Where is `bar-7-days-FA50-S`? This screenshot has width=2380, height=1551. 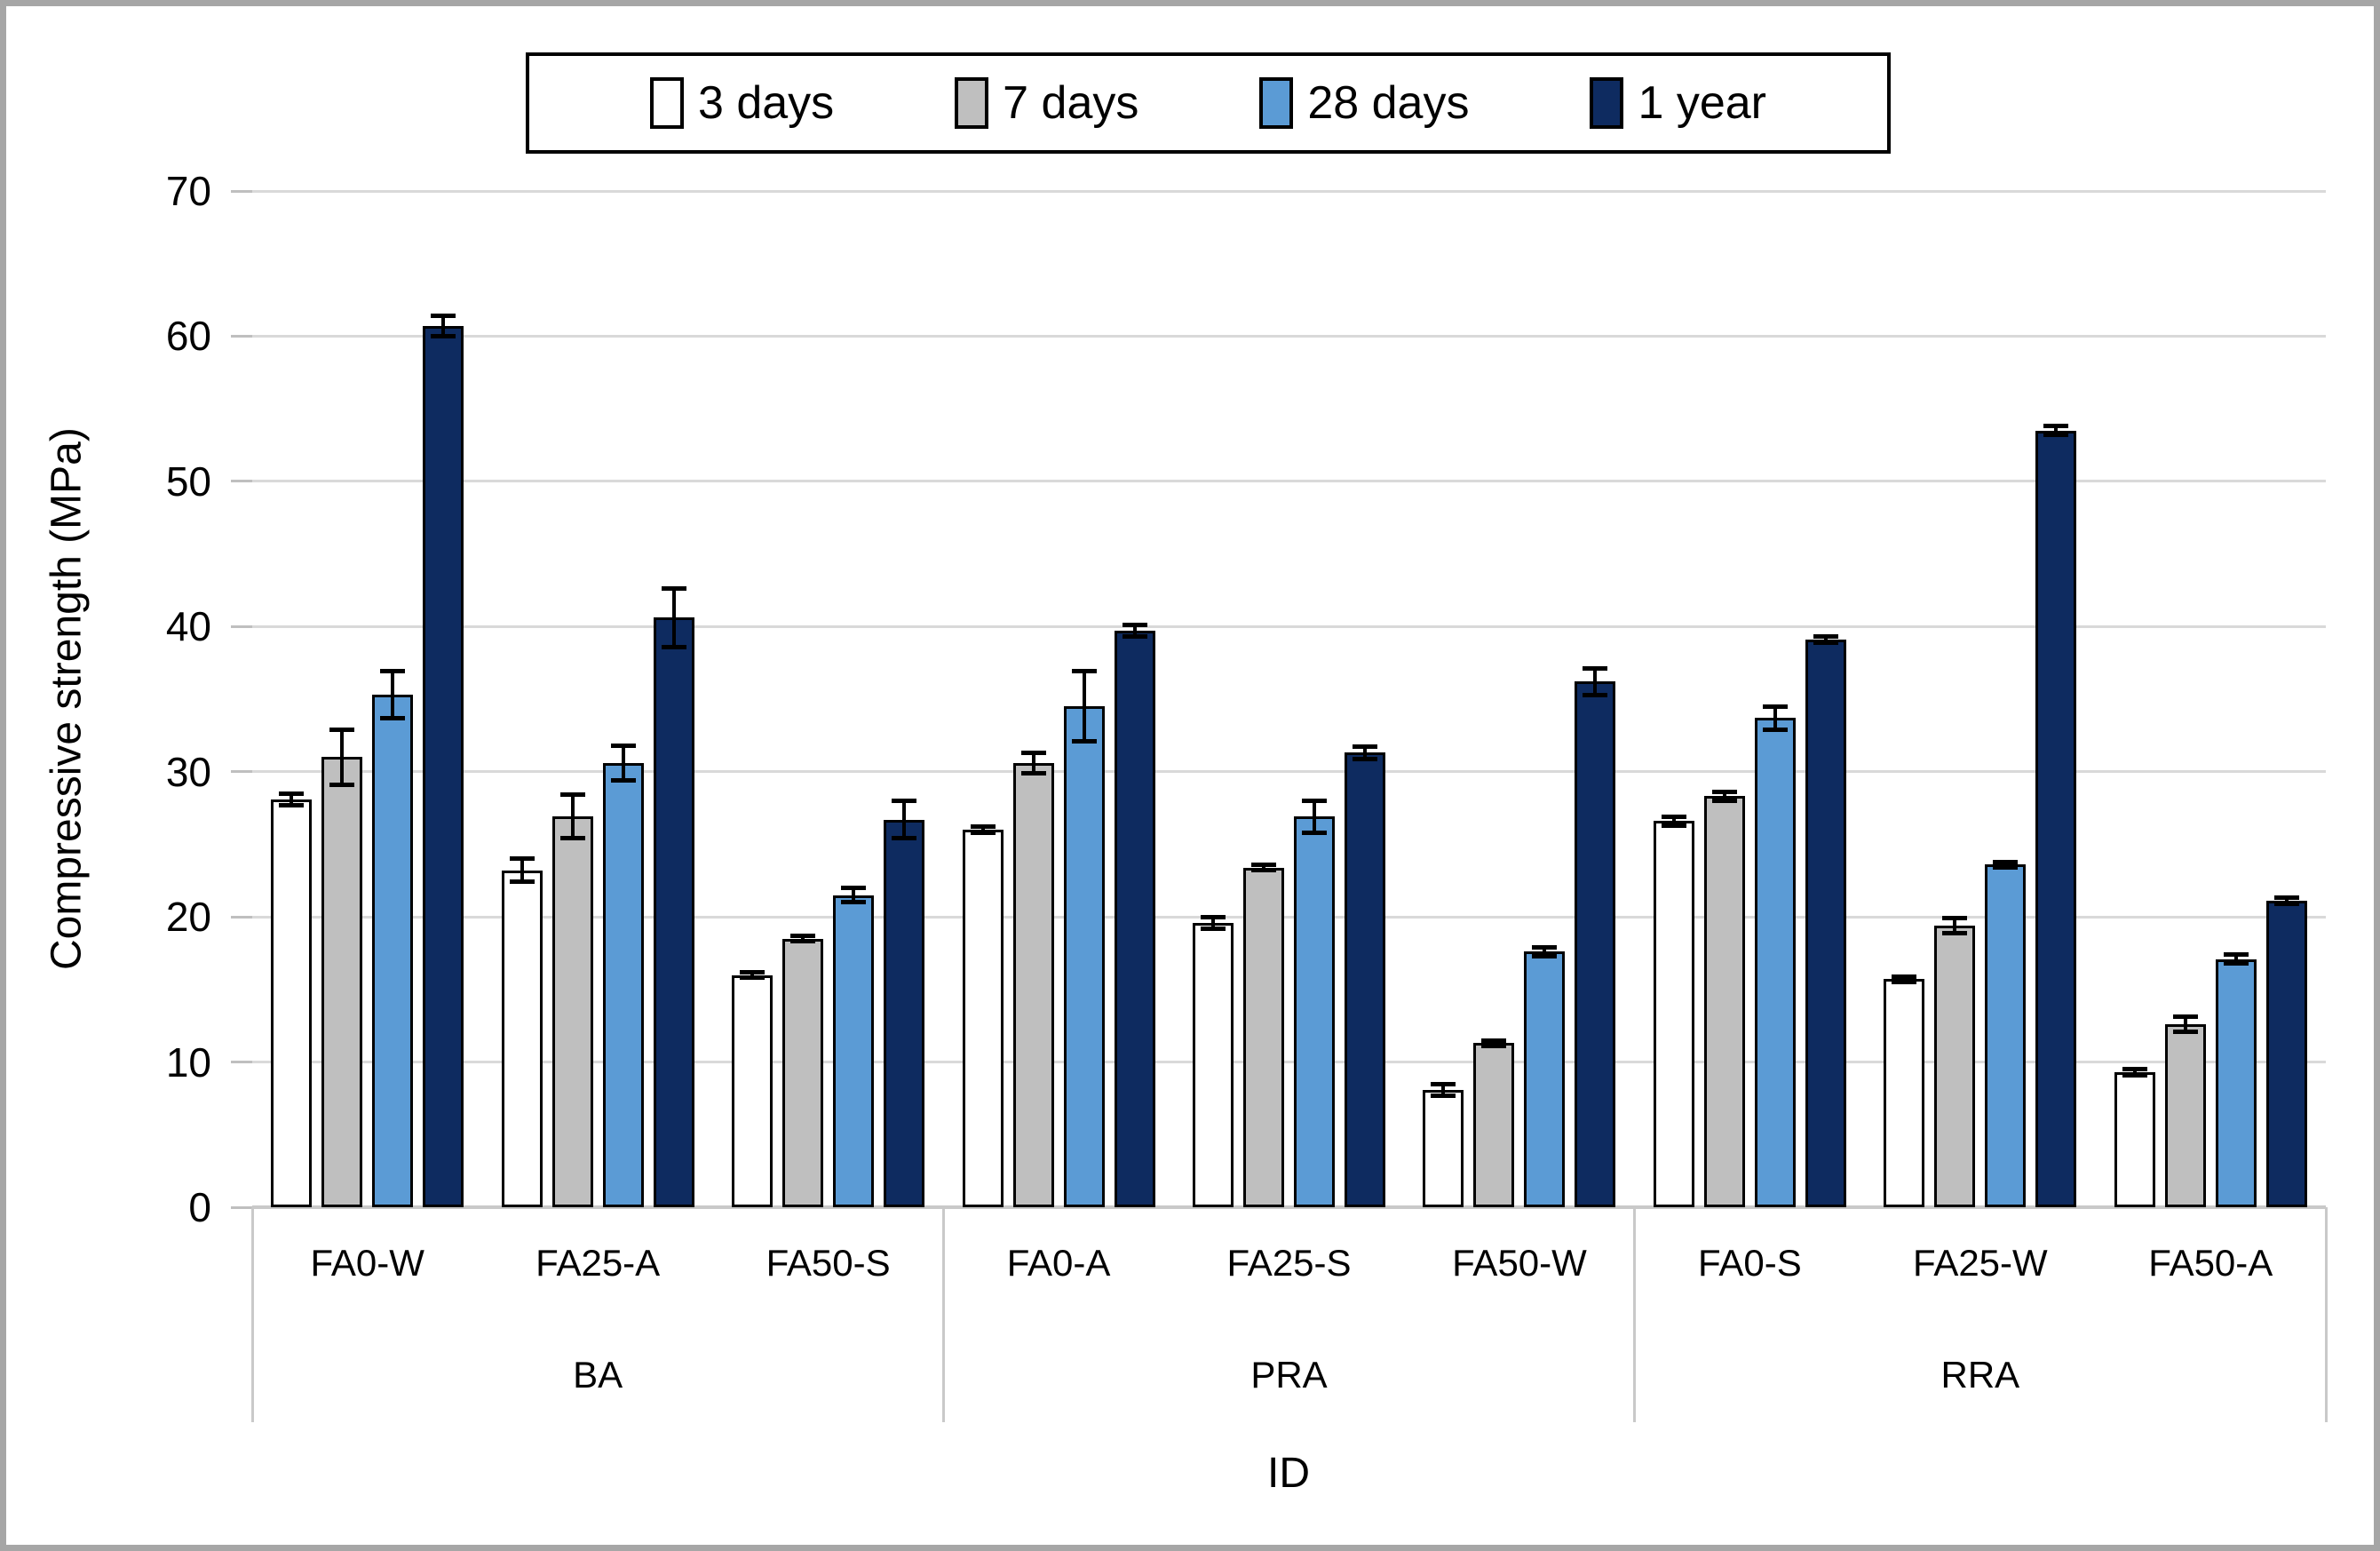 bar-7-days-FA50-S is located at coordinates (803, 1072).